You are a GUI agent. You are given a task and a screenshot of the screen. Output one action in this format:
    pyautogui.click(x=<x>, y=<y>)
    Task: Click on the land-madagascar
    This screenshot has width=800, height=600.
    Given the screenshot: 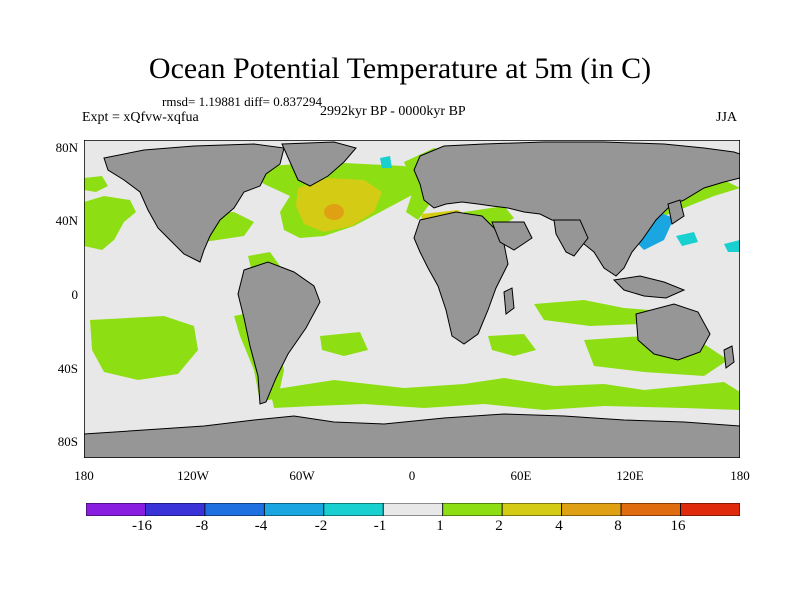 What is the action you would take?
    pyautogui.click(x=509, y=301)
    